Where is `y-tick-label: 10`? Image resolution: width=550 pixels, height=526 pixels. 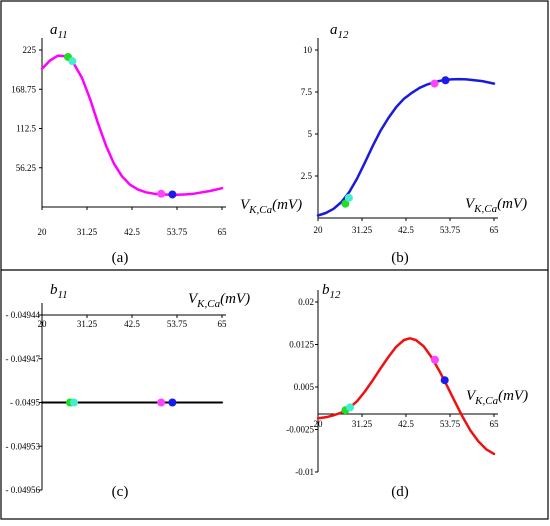 y-tick-label: 10 is located at coordinates (308, 50).